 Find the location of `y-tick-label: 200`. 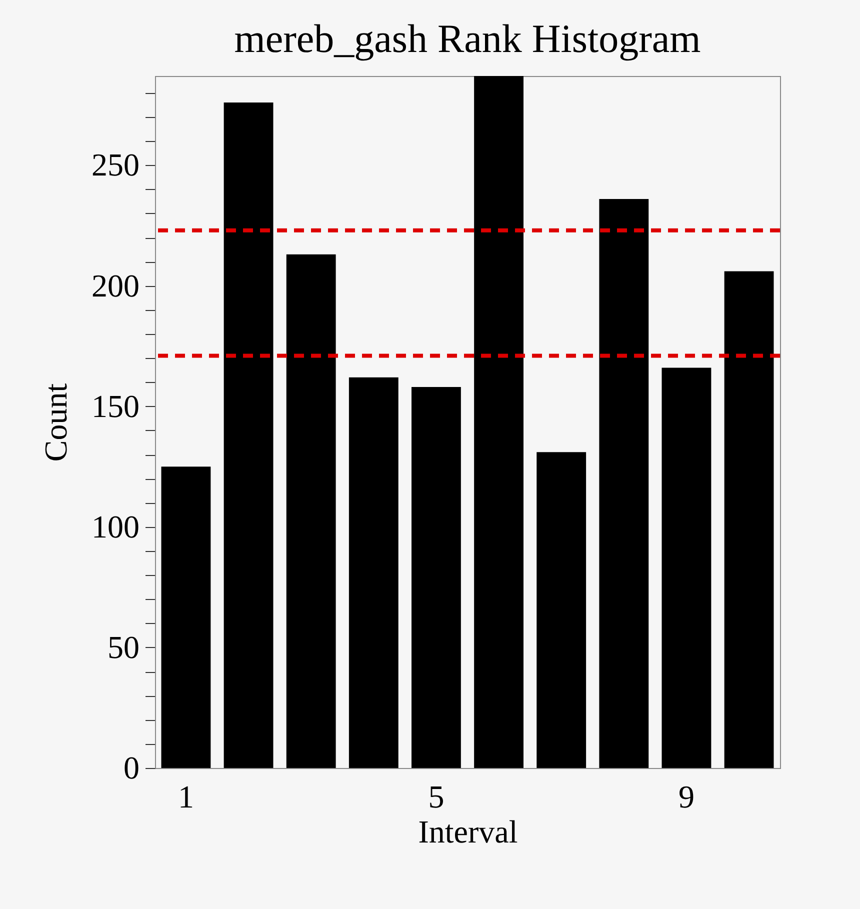

y-tick-label: 200 is located at coordinates (116, 285).